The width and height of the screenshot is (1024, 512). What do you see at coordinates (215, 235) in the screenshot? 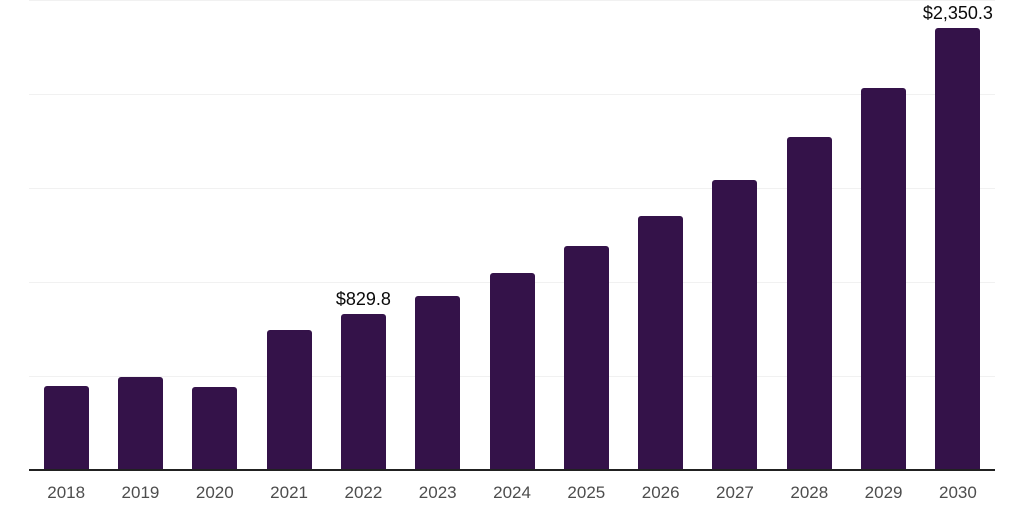
I see `bar-slot-2020` at bounding box center [215, 235].